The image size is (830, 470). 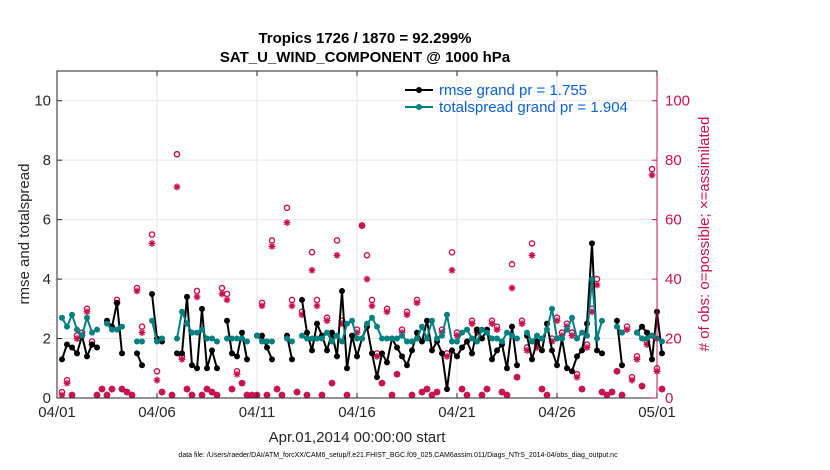 I want to click on y2-tick-label-0: 0, so click(x=669, y=398).